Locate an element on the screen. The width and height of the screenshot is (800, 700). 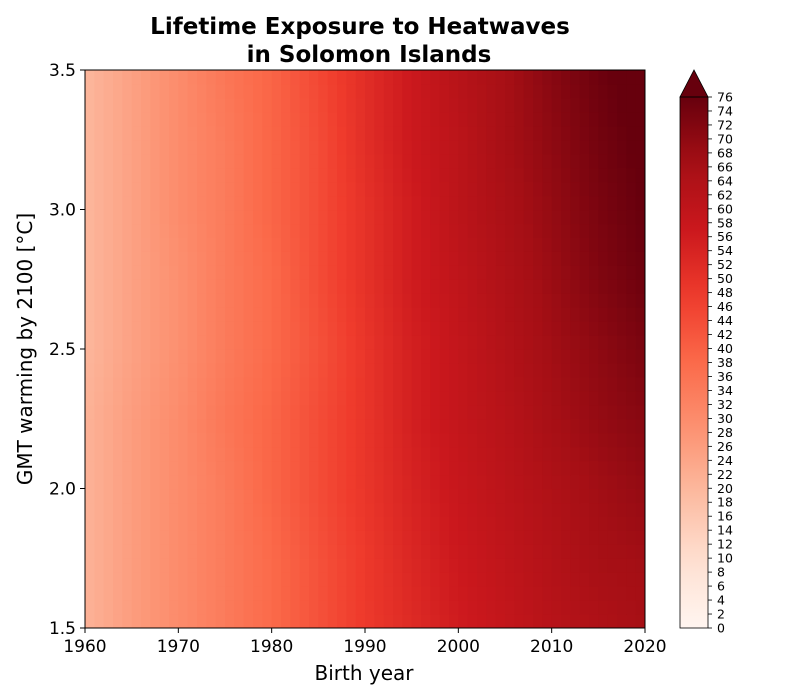
colorbar-tick-label: 6 is located at coordinates (721, 586).